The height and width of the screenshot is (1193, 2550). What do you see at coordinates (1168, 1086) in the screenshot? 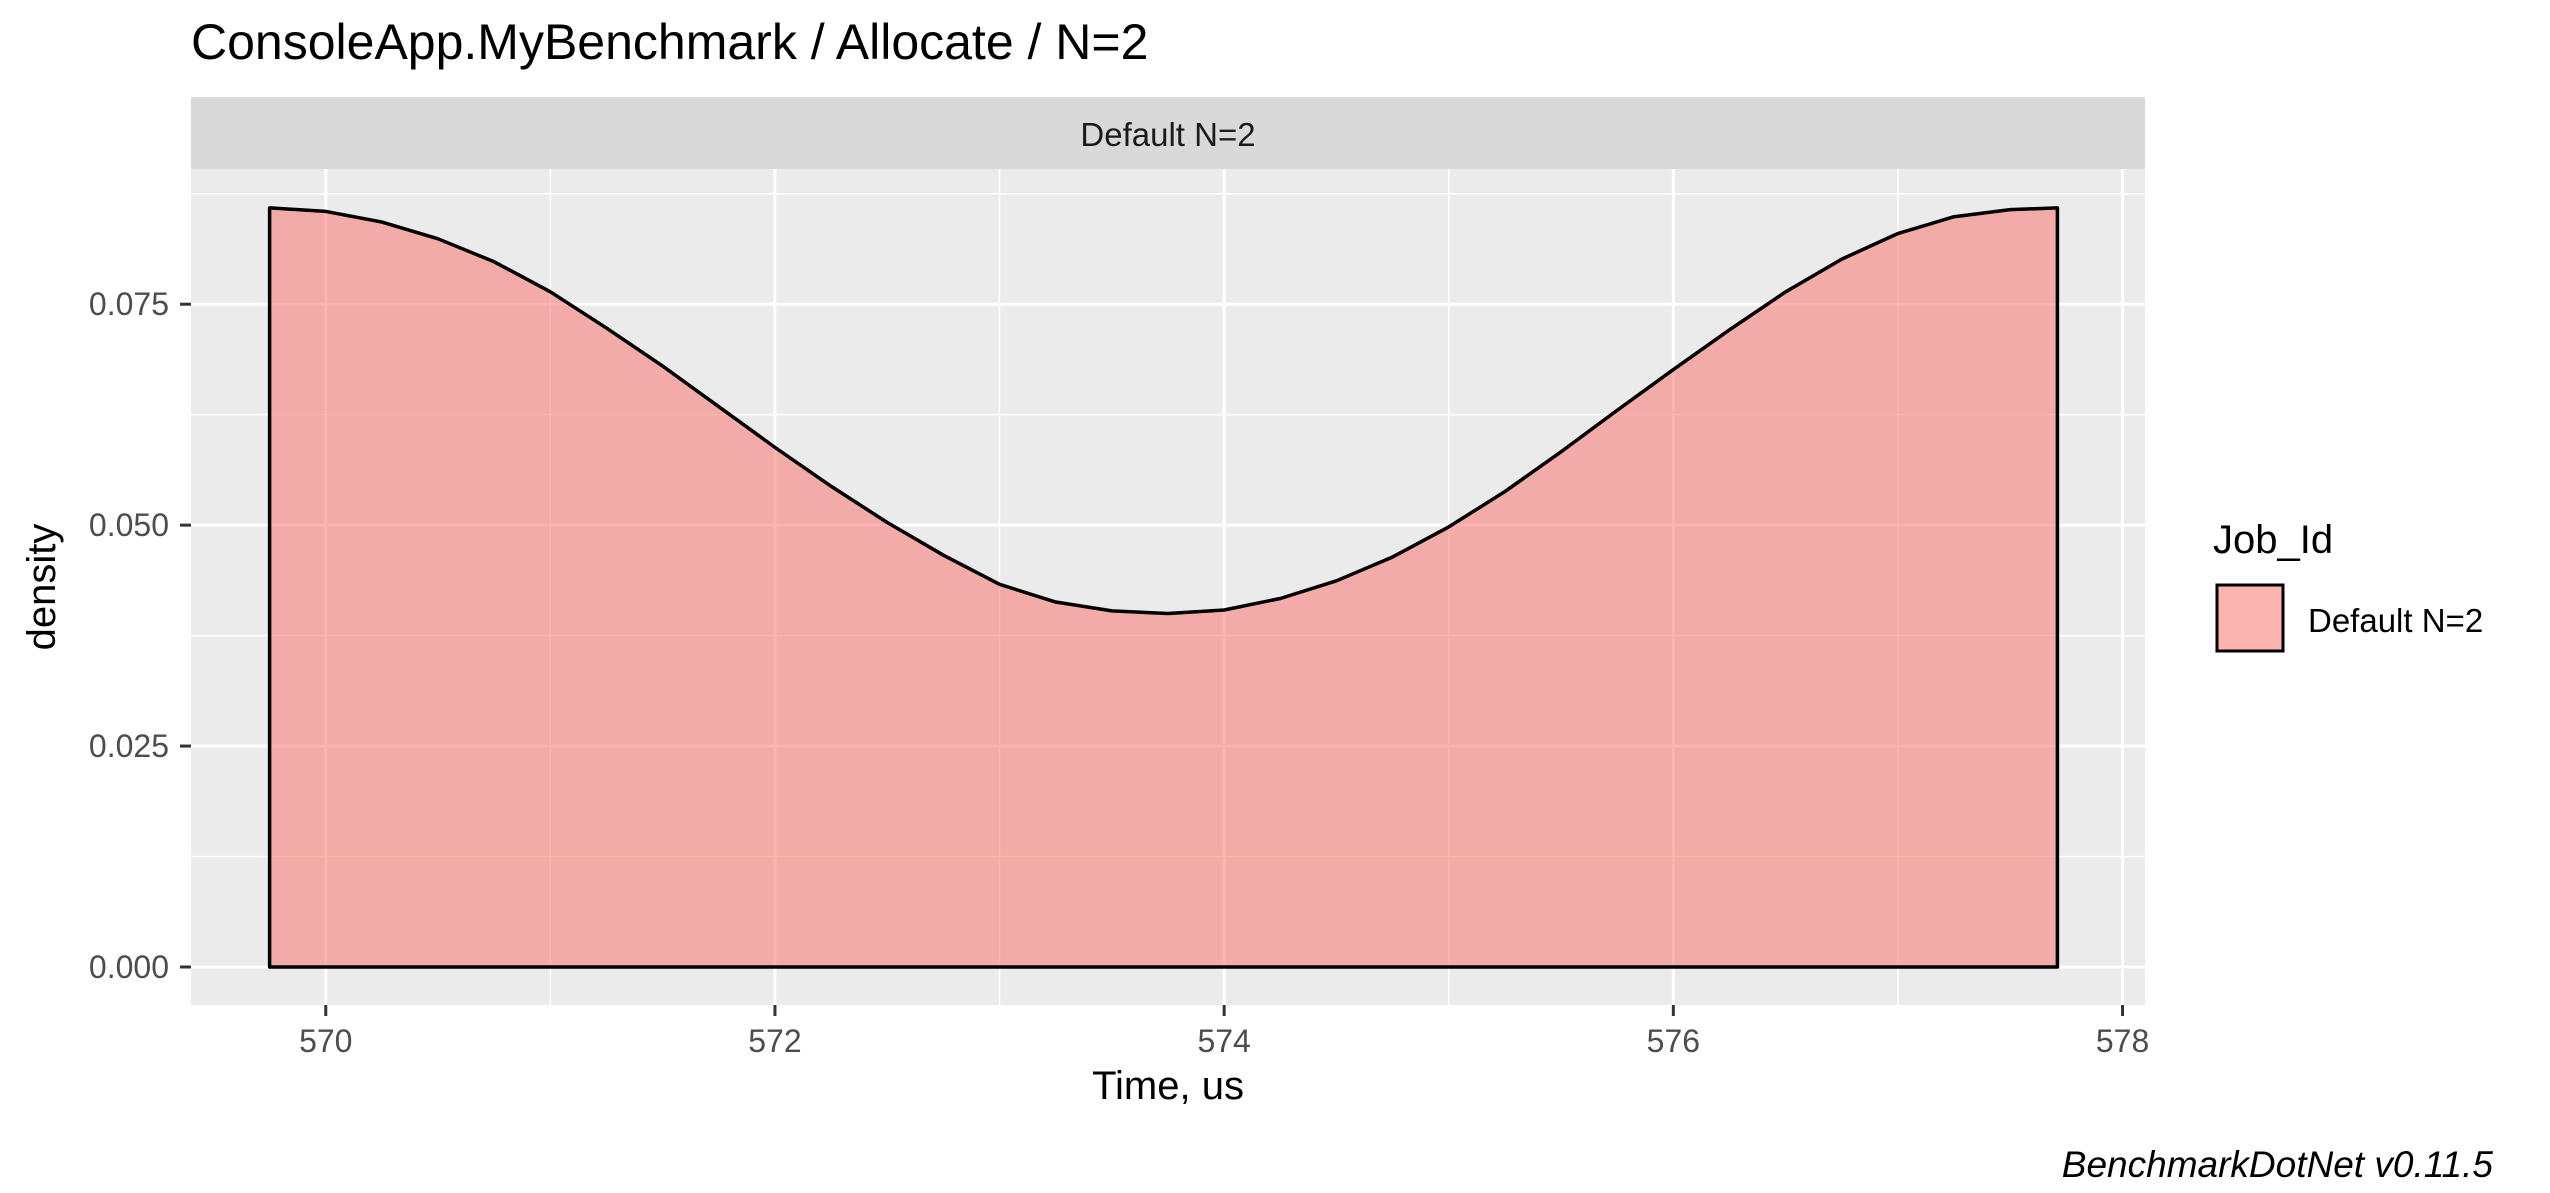
I see `x-axis-title: Time, us` at bounding box center [1168, 1086].